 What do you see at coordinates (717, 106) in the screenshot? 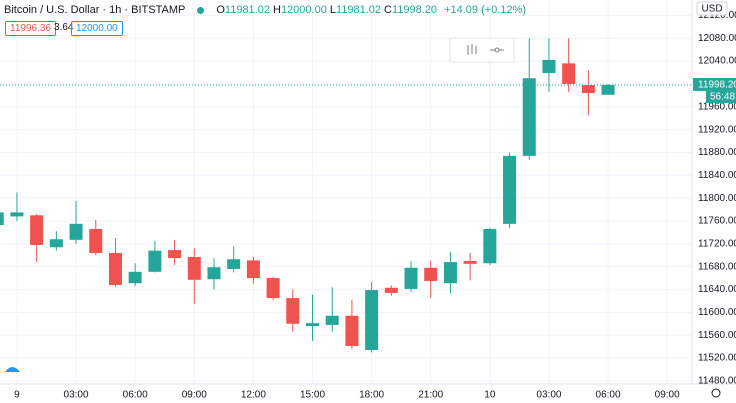
I see `y-tick-label: 11960.00` at bounding box center [717, 106].